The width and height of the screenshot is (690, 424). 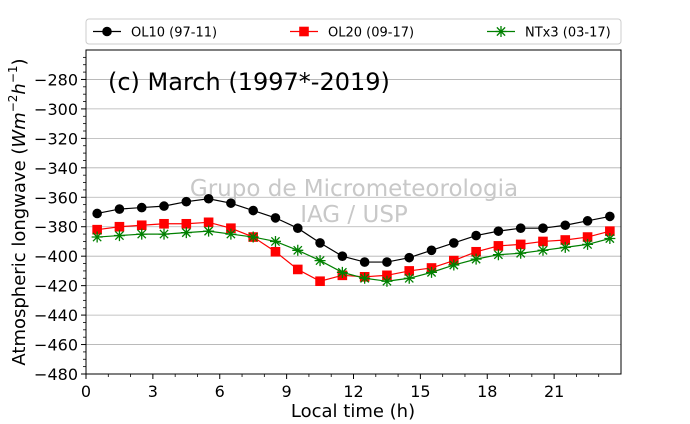 I want to click on watermark-line-2: IAG / USP, so click(x=354, y=215).